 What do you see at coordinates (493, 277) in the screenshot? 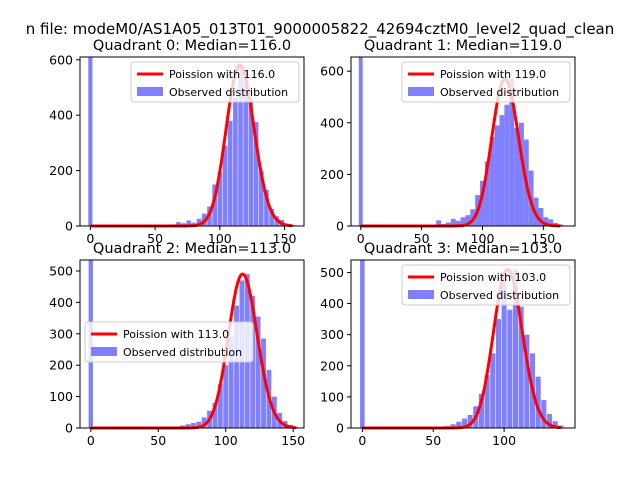
I see `legend-fit-label: Poission with 103.0` at bounding box center [493, 277].